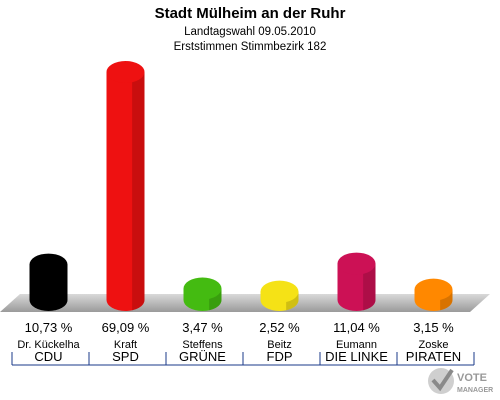  I want to click on value-label: 3,15 %, so click(433, 327).